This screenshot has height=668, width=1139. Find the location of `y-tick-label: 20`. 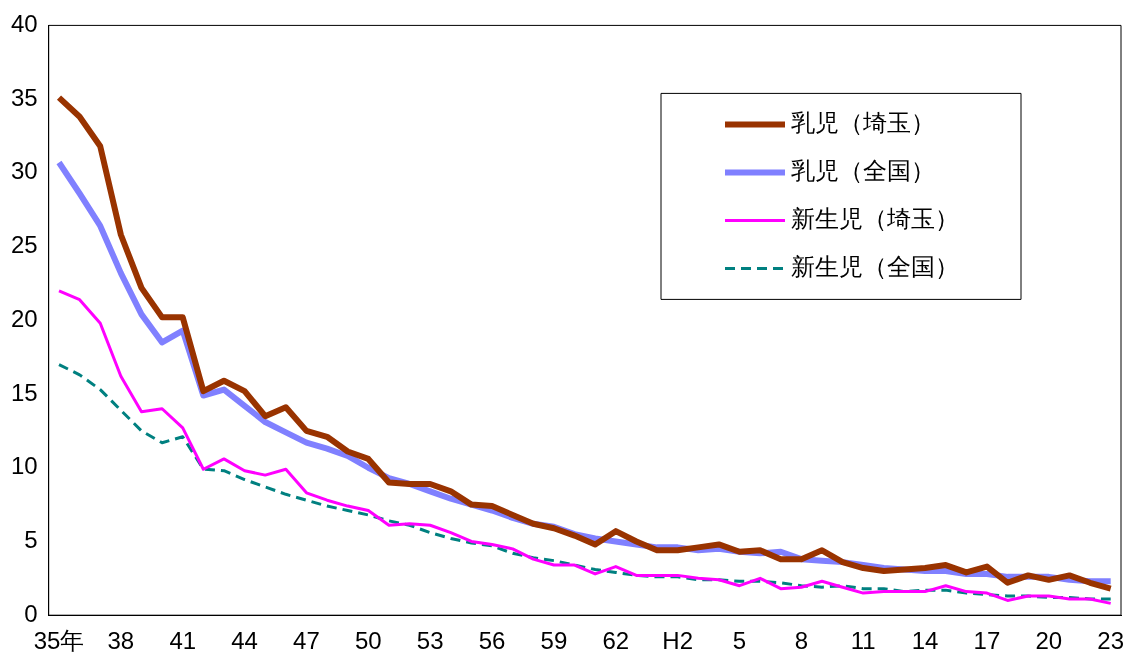

y-tick-label: 20 is located at coordinates (24, 318).